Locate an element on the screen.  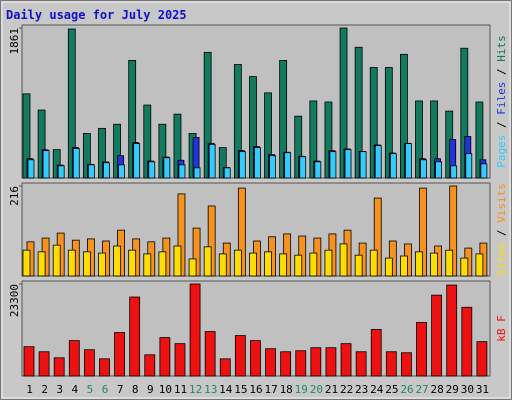
x-tick-label: 25 is located at coordinates (391, 389).